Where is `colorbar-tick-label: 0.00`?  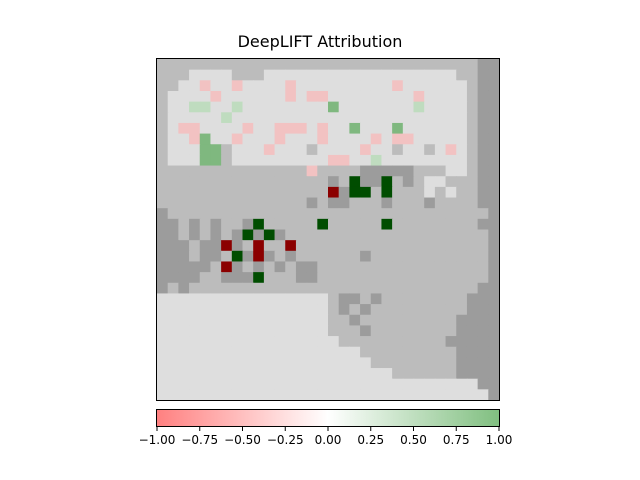 colorbar-tick-label: 0.00 is located at coordinates (328, 440).